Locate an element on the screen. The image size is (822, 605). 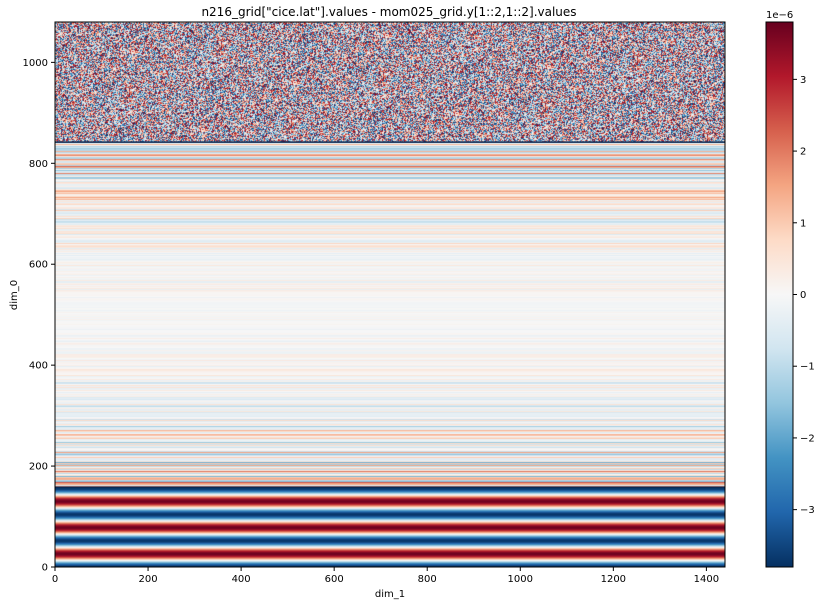
x-tick-label: 600 is located at coordinates (334, 579).